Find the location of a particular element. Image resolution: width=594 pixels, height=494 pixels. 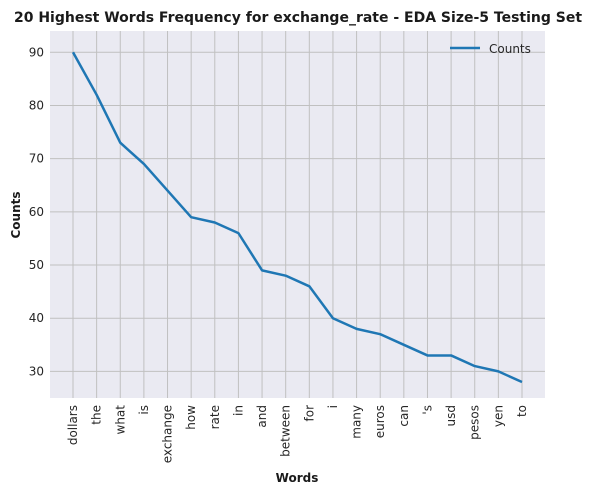

y-axis-label: Counts is located at coordinates (16, 214).